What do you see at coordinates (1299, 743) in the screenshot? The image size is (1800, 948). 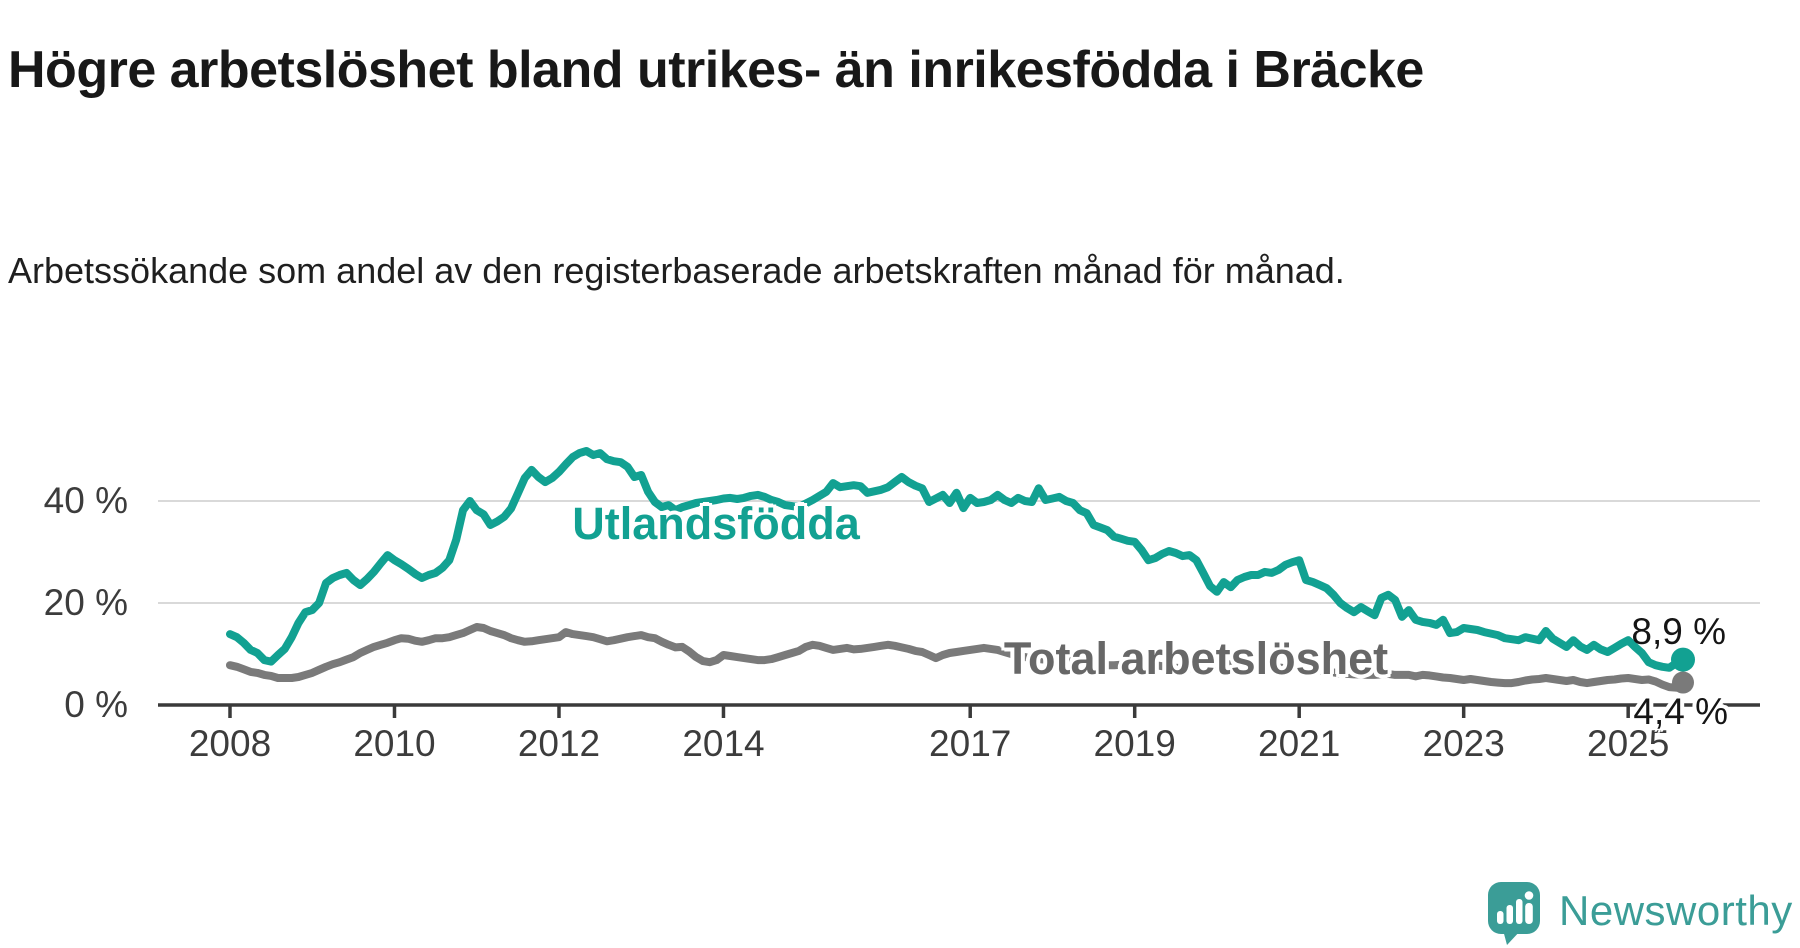 I see `x-tick-label: 2021` at bounding box center [1299, 743].